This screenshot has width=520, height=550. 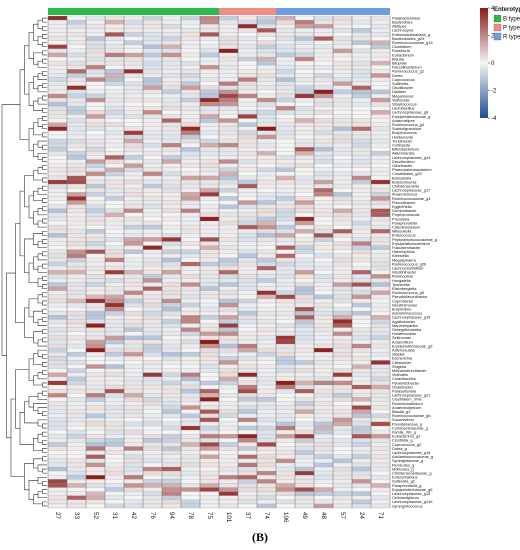 What do you see at coordinates (411, 317) in the screenshot?
I see `row-label: Lachnospiraceae_g18` at bounding box center [411, 317].